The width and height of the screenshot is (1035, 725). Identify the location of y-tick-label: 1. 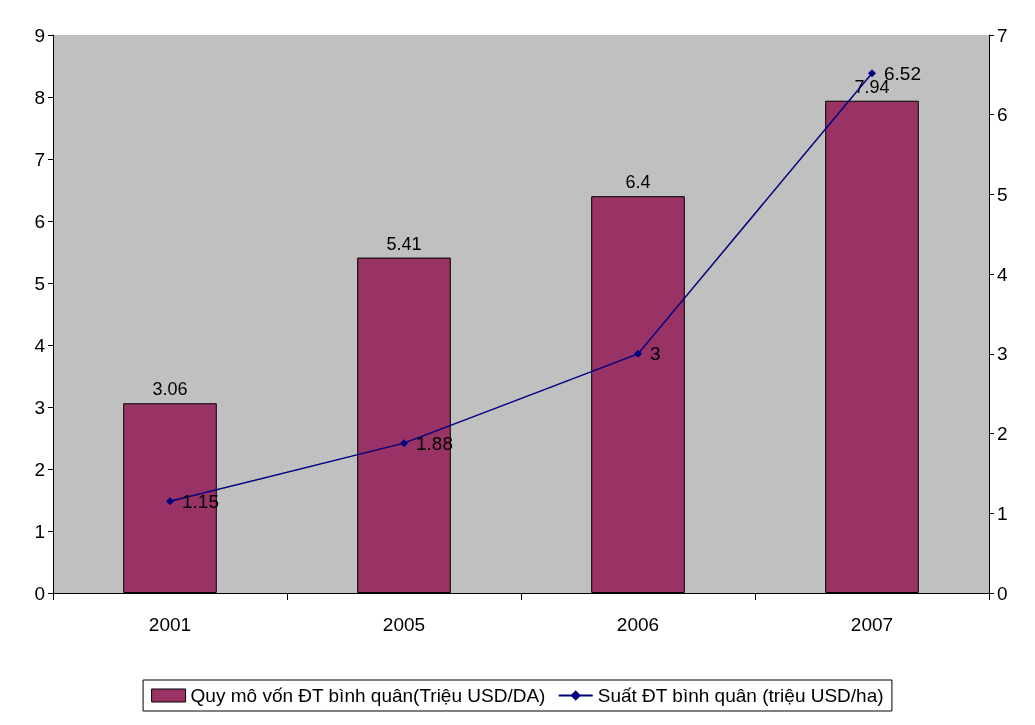
(39, 531).